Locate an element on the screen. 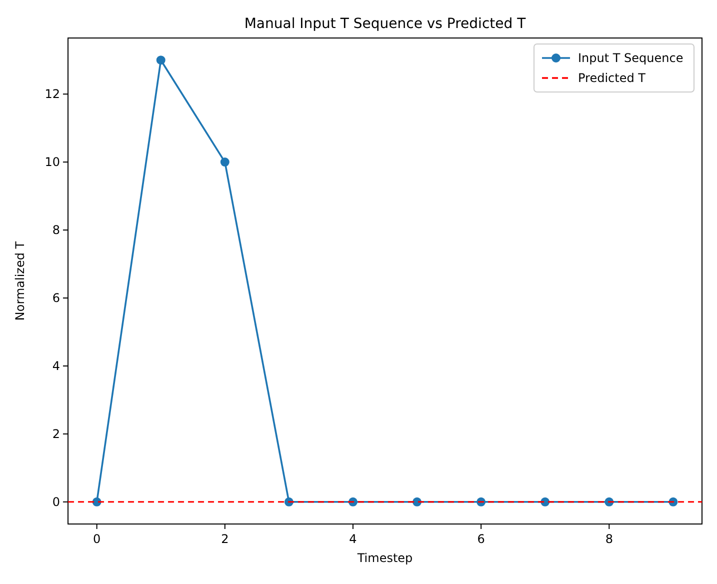 The height and width of the screenshot is (584, 717). x-tick-label: 8 is located at coordinates (609, 539).